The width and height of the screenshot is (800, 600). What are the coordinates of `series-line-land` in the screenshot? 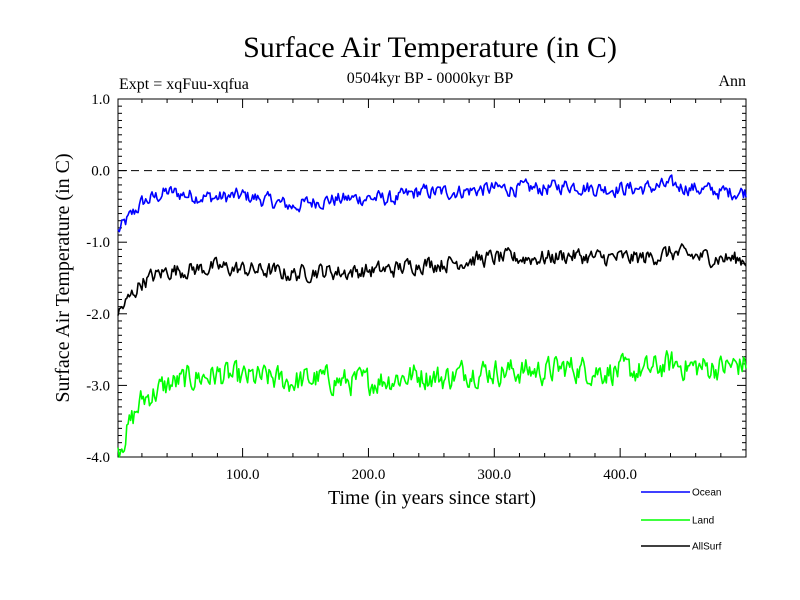 It's located at (432, 404).